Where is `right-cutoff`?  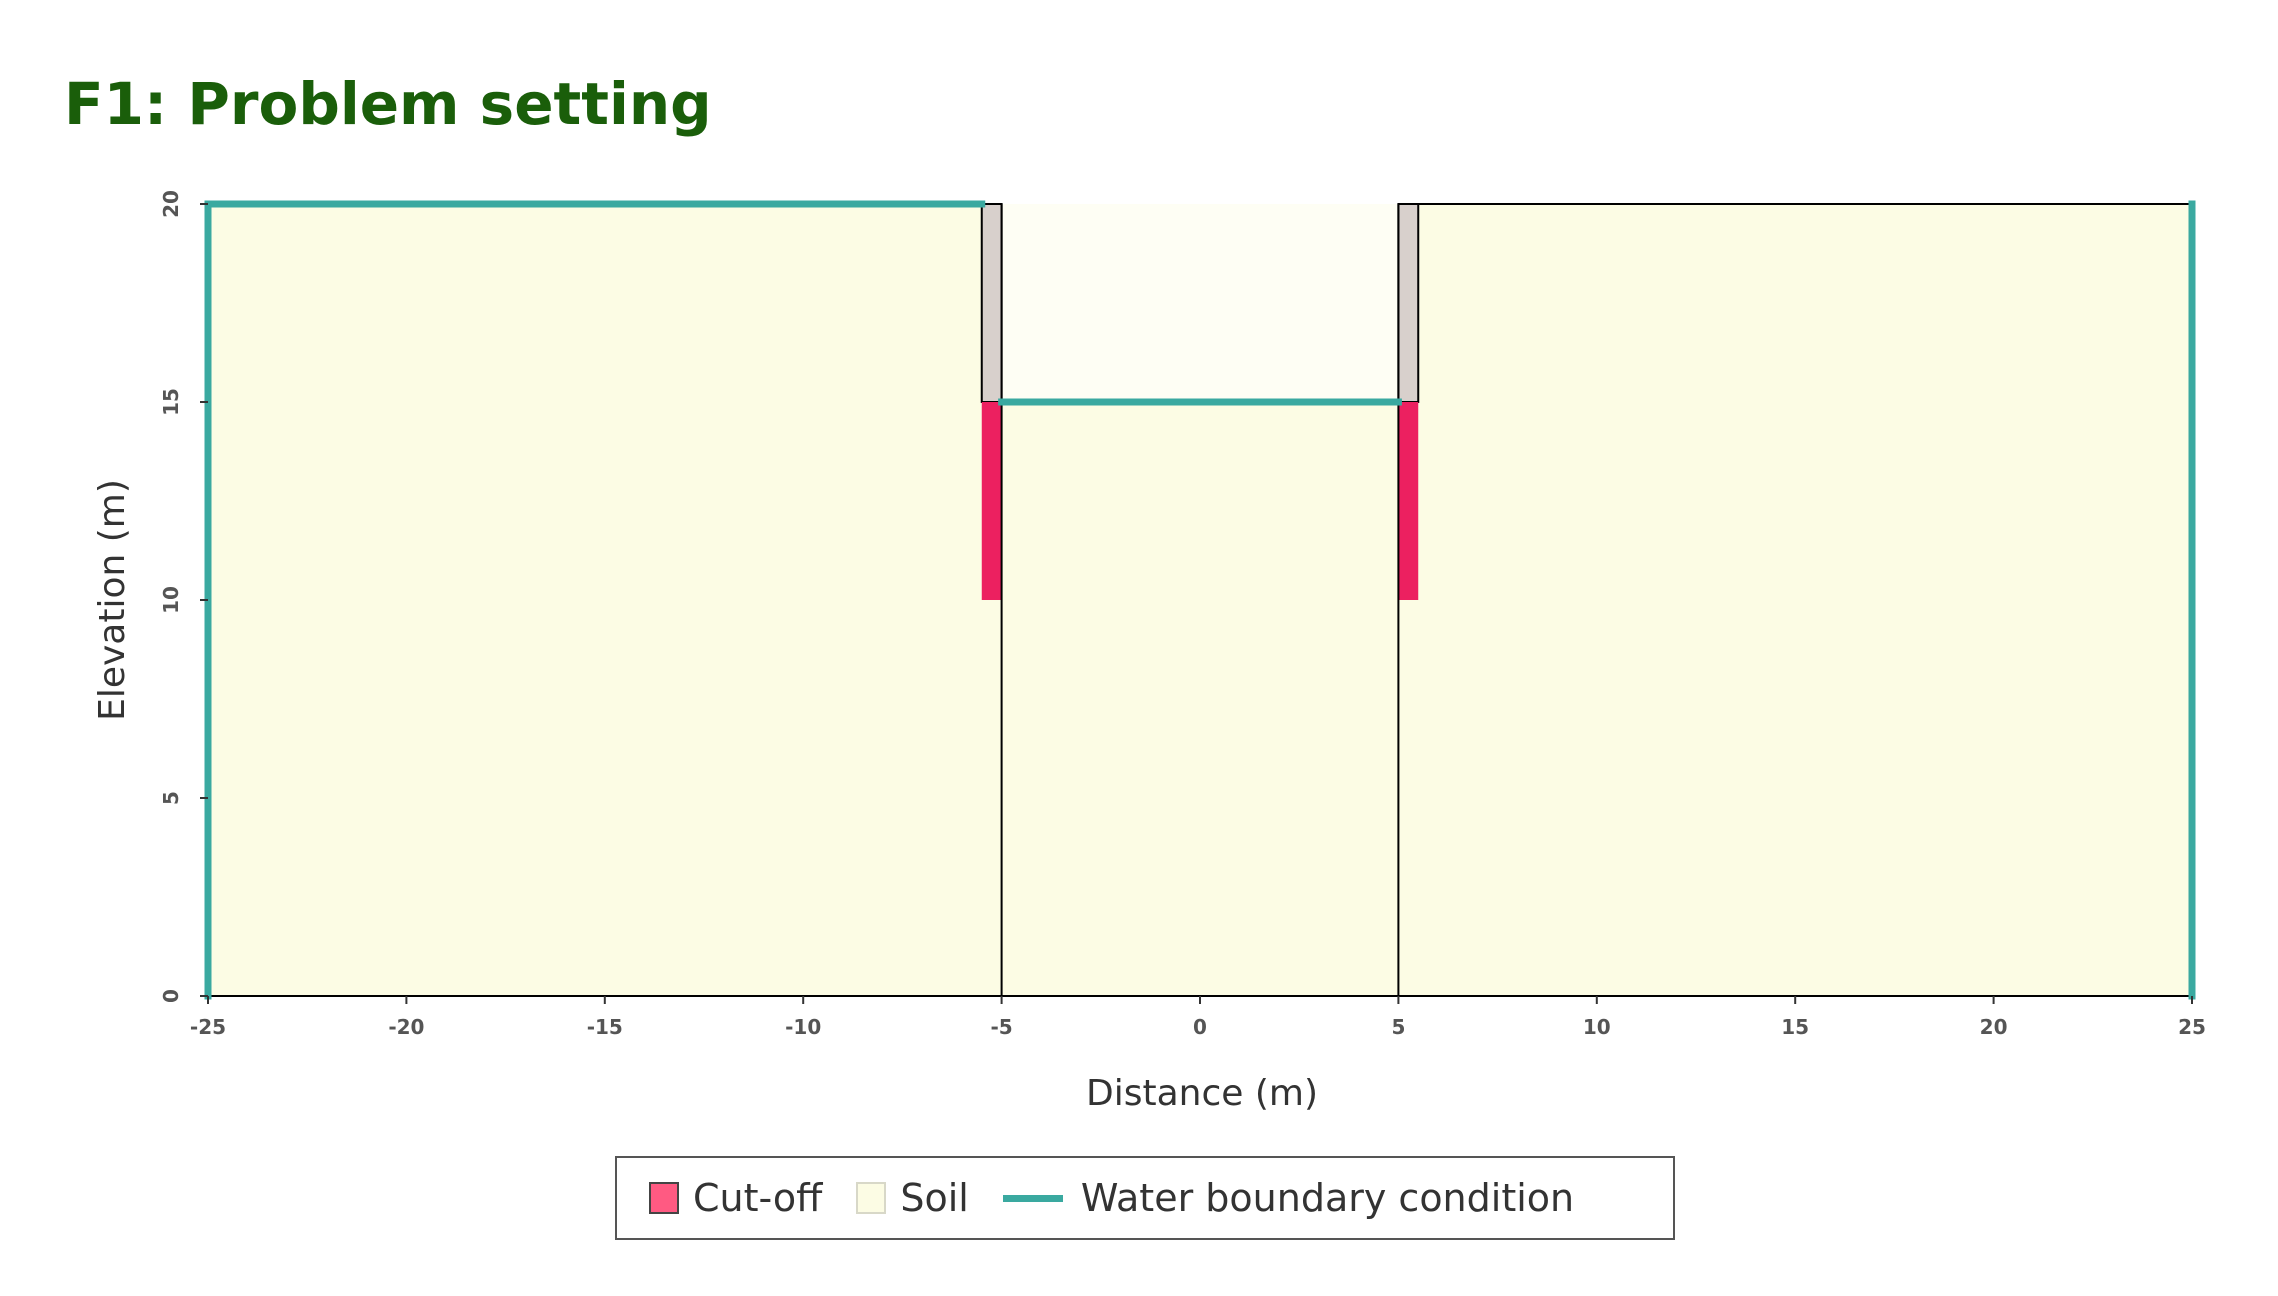
right-cutoff is located at coordinates (1408, 501).